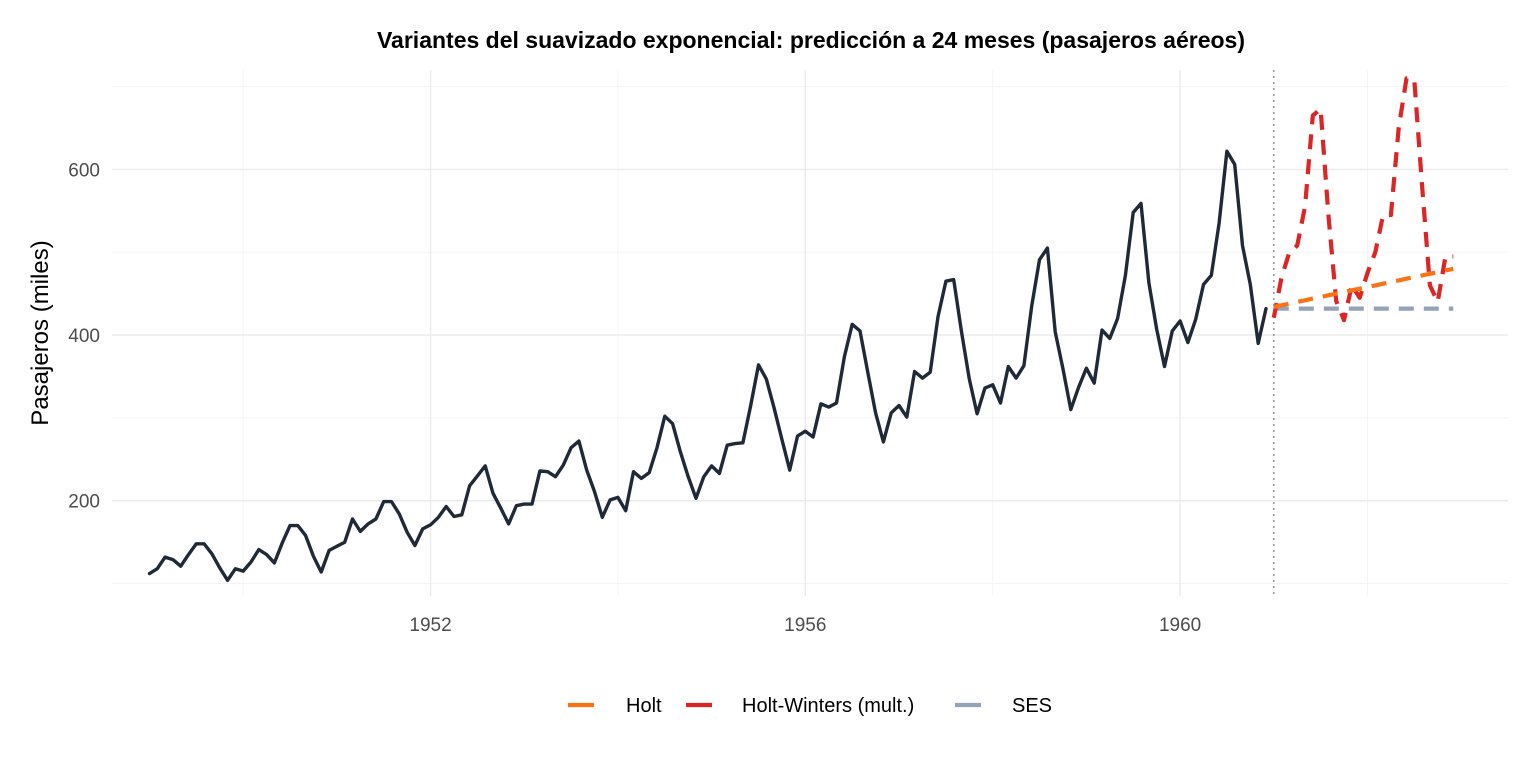 This screenshot has height=768, width=1536. Describe the element at coordinates (84, 502) in the screenshot. I see `y-tick-label: 200` at that location.